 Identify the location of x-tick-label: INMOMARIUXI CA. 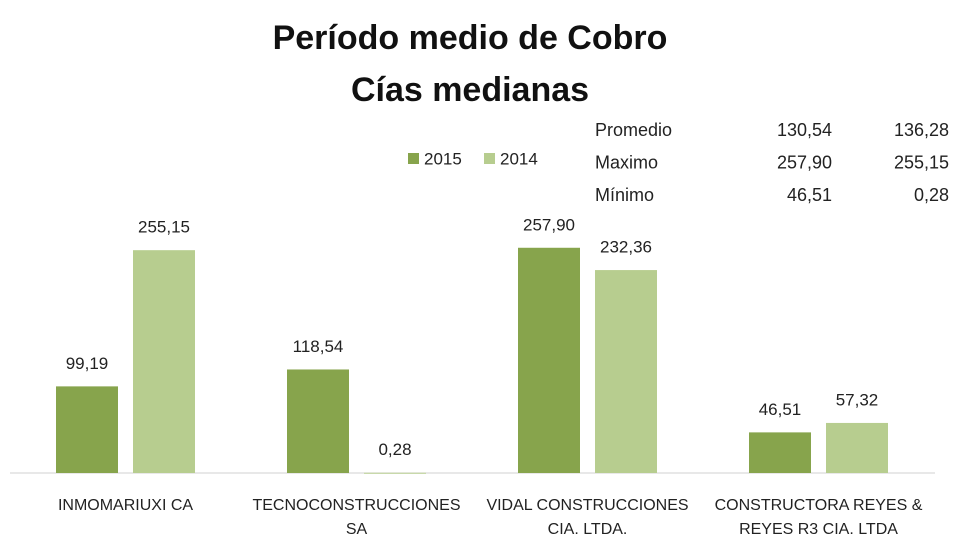
(125, 505).